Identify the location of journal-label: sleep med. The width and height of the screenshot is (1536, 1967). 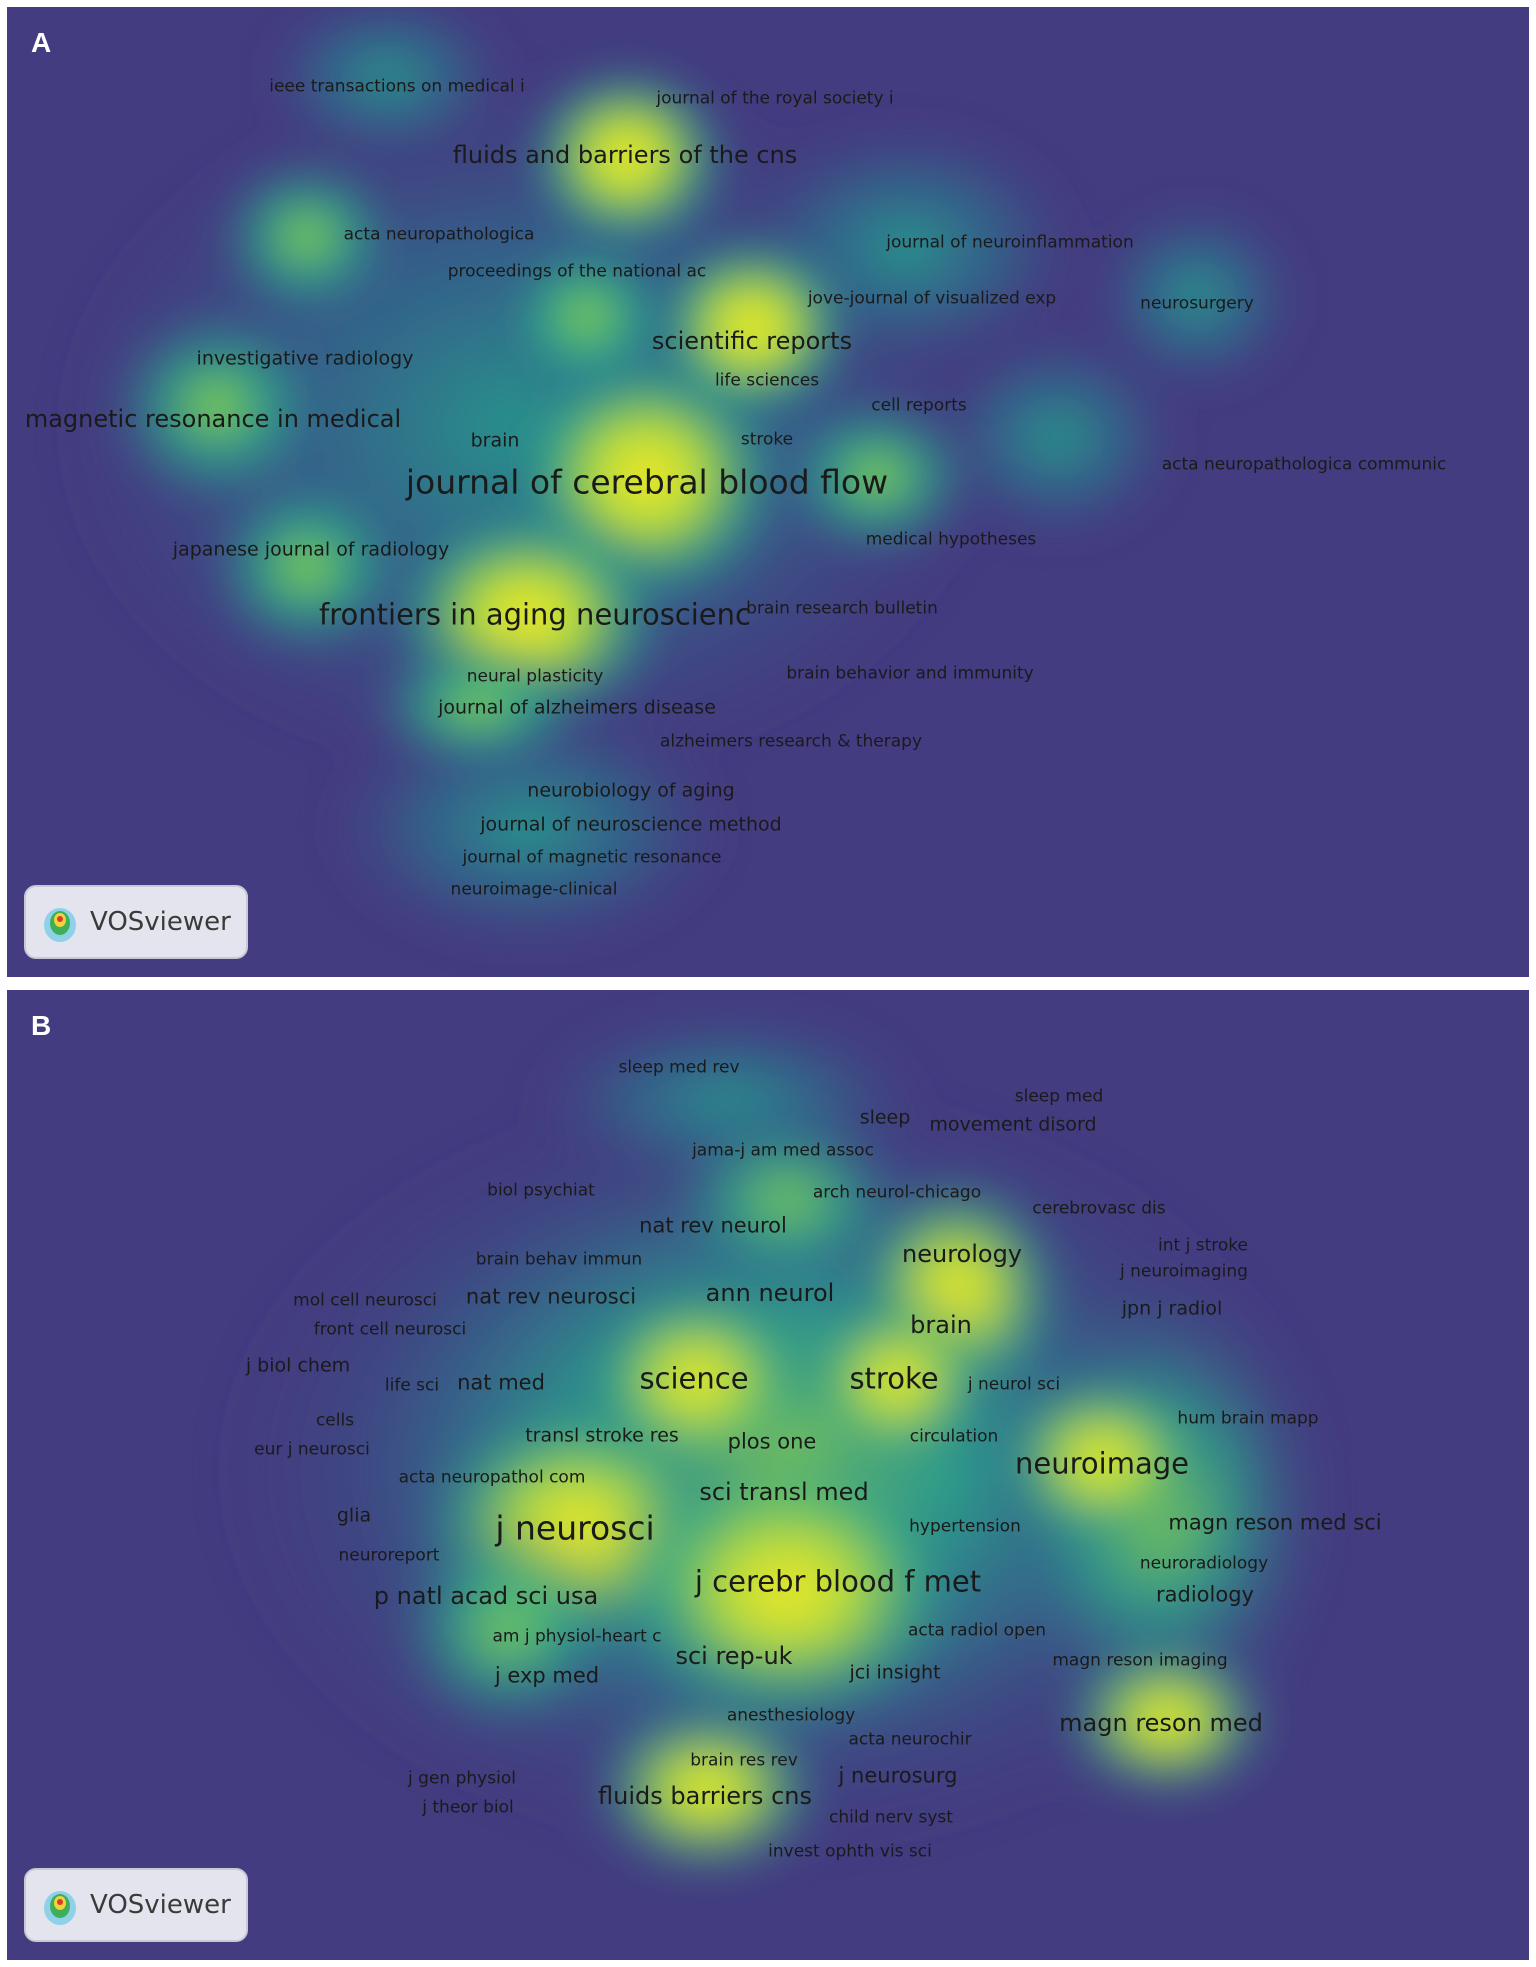
(1059, 1096).